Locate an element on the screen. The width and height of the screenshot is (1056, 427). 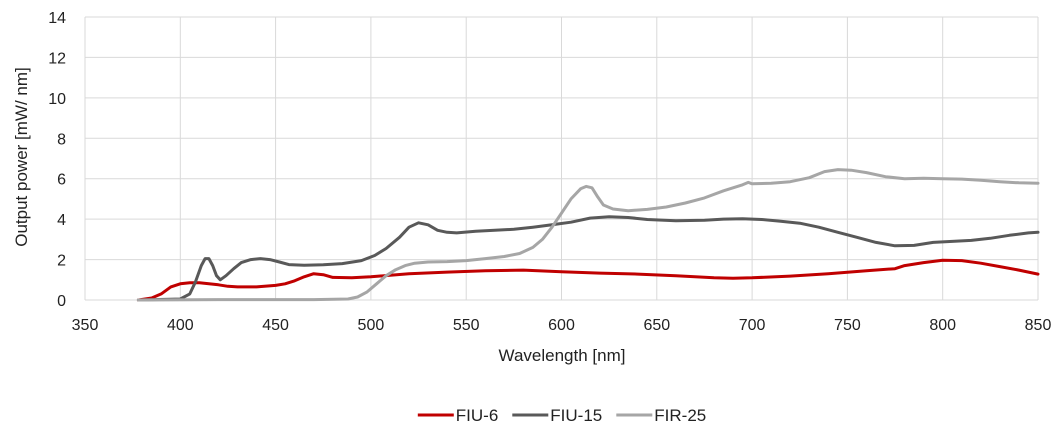
y-tick-label: 12 is located at coordinates (57, 58).